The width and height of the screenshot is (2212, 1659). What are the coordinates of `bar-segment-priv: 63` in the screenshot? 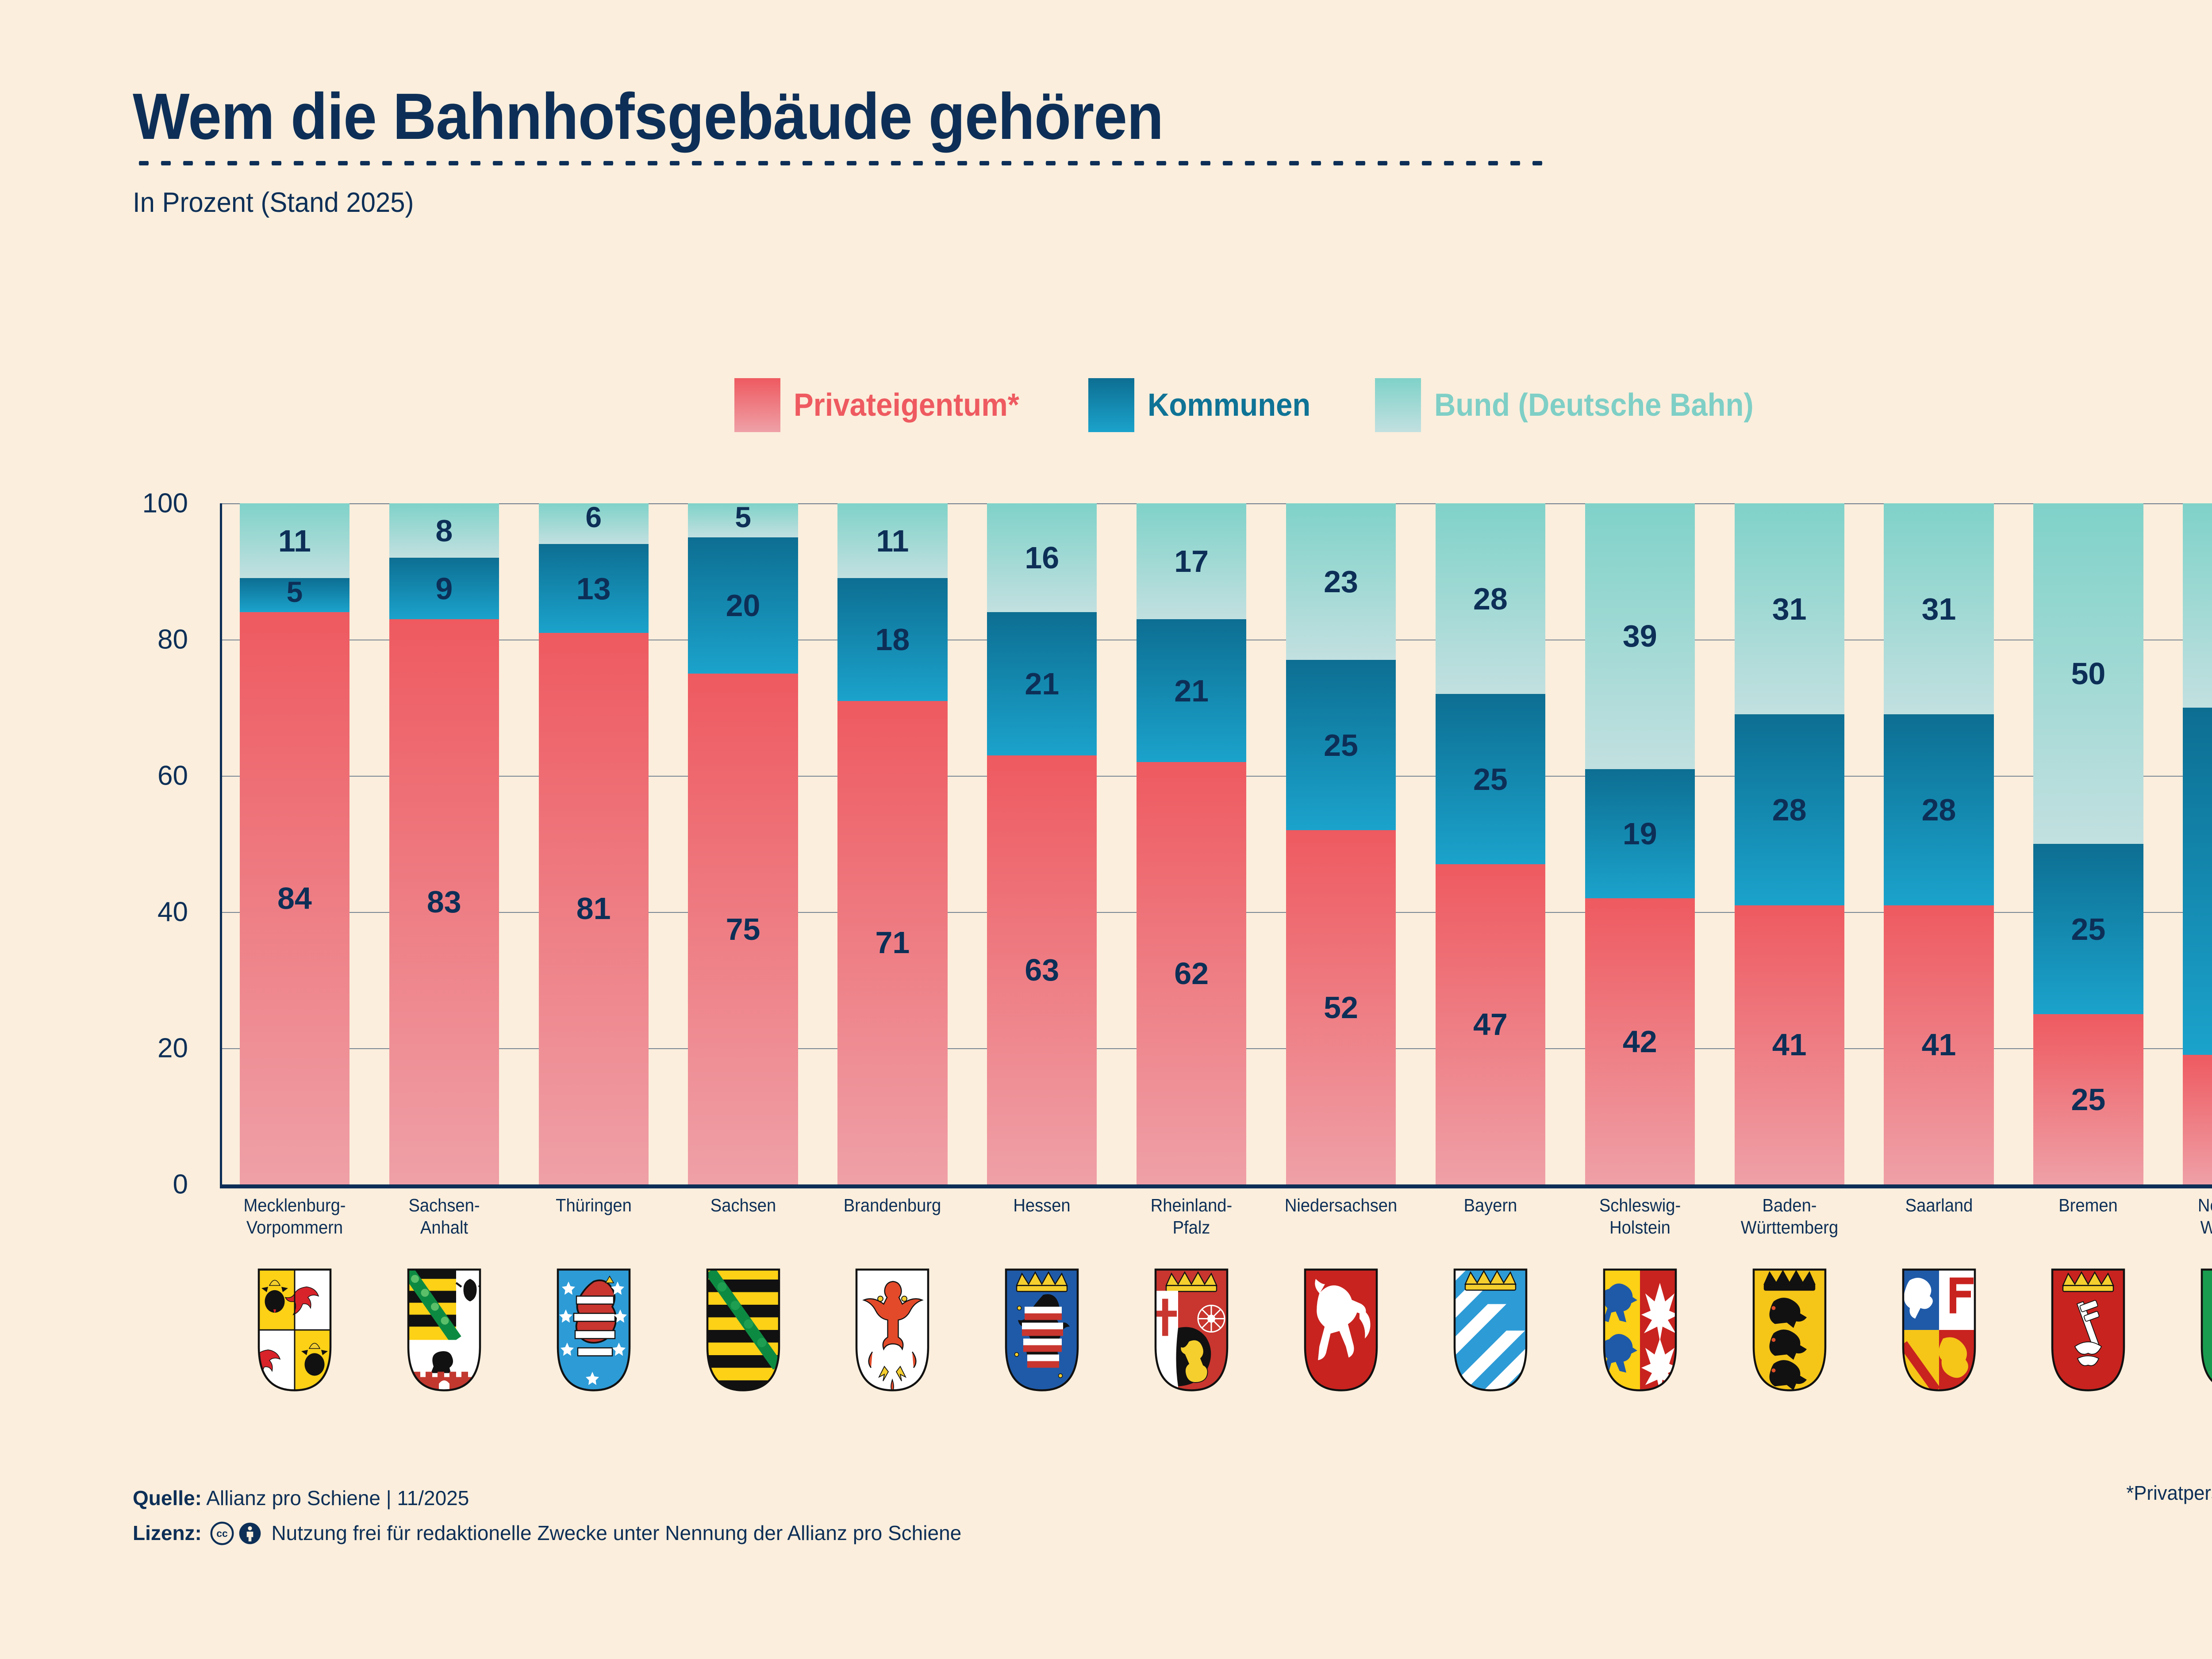 It's located at (1042, 969).